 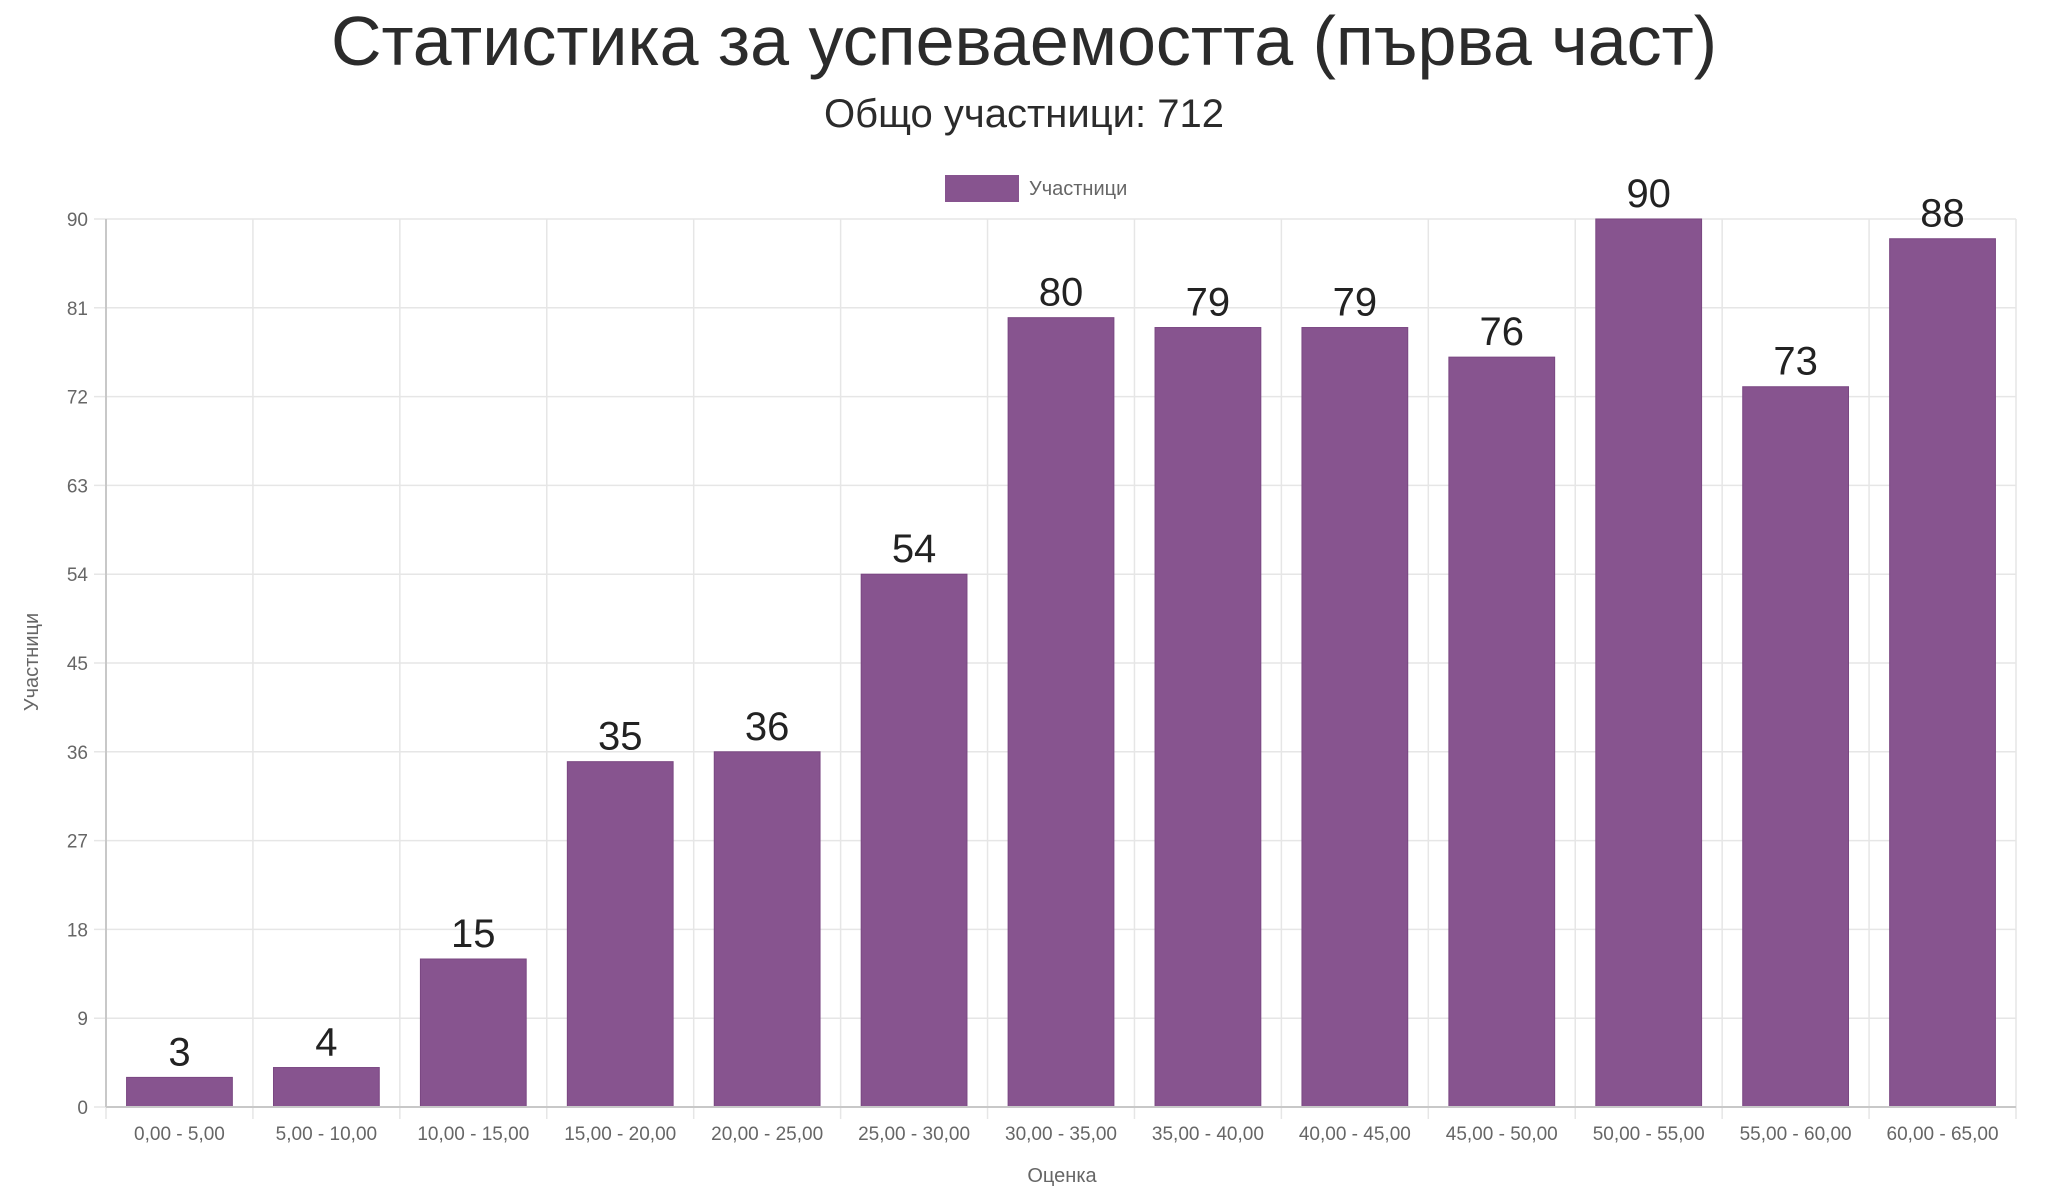 What do you see at coordinates (620, 737) in the screenshot?
I see `bar-value-label: 35` at bounding box center [620, 737].